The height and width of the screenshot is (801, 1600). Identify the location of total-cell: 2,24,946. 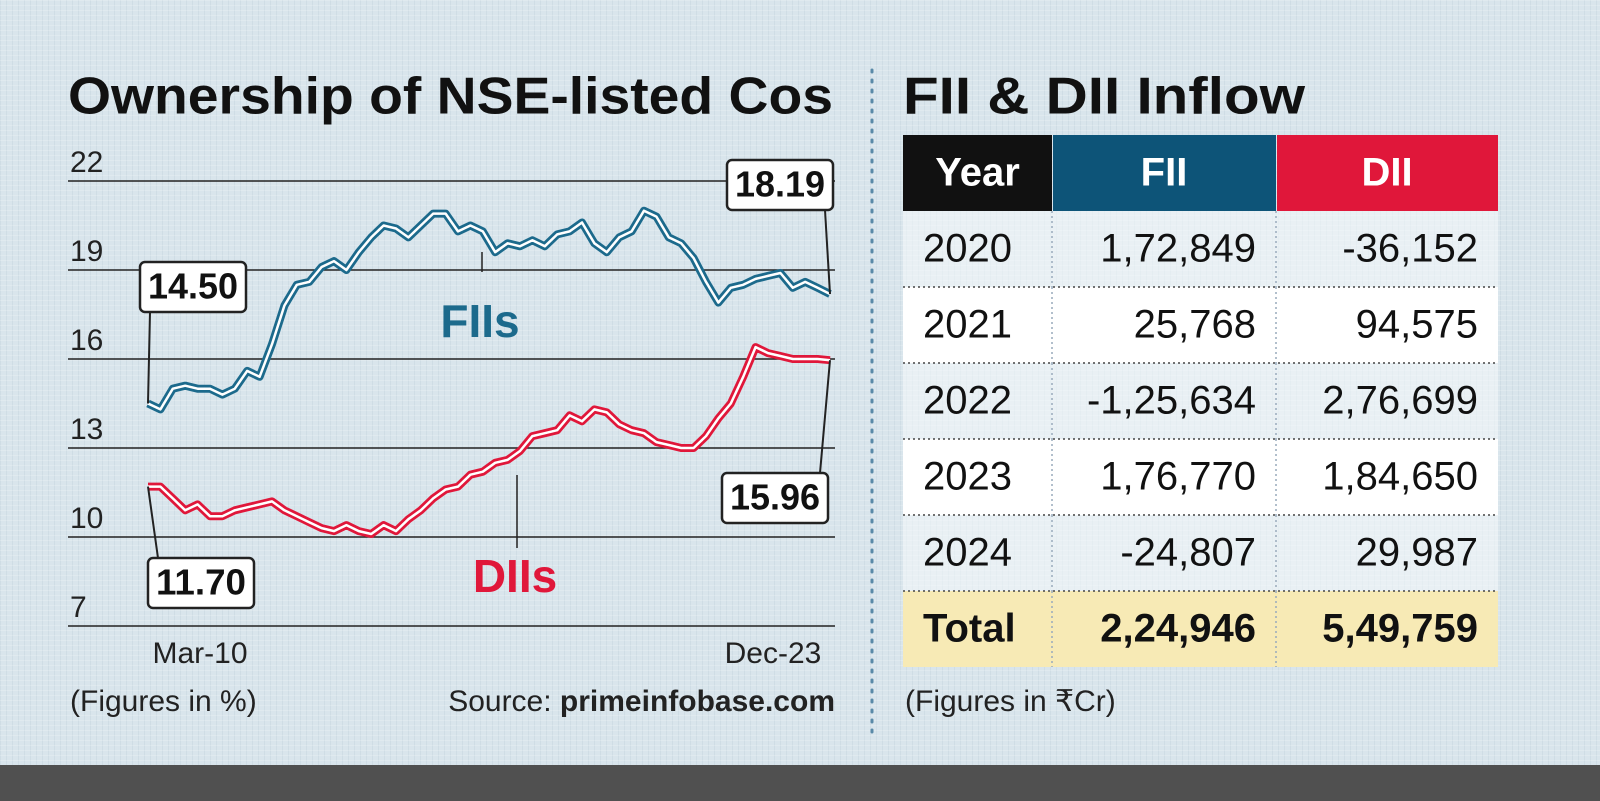
(1178, 629).